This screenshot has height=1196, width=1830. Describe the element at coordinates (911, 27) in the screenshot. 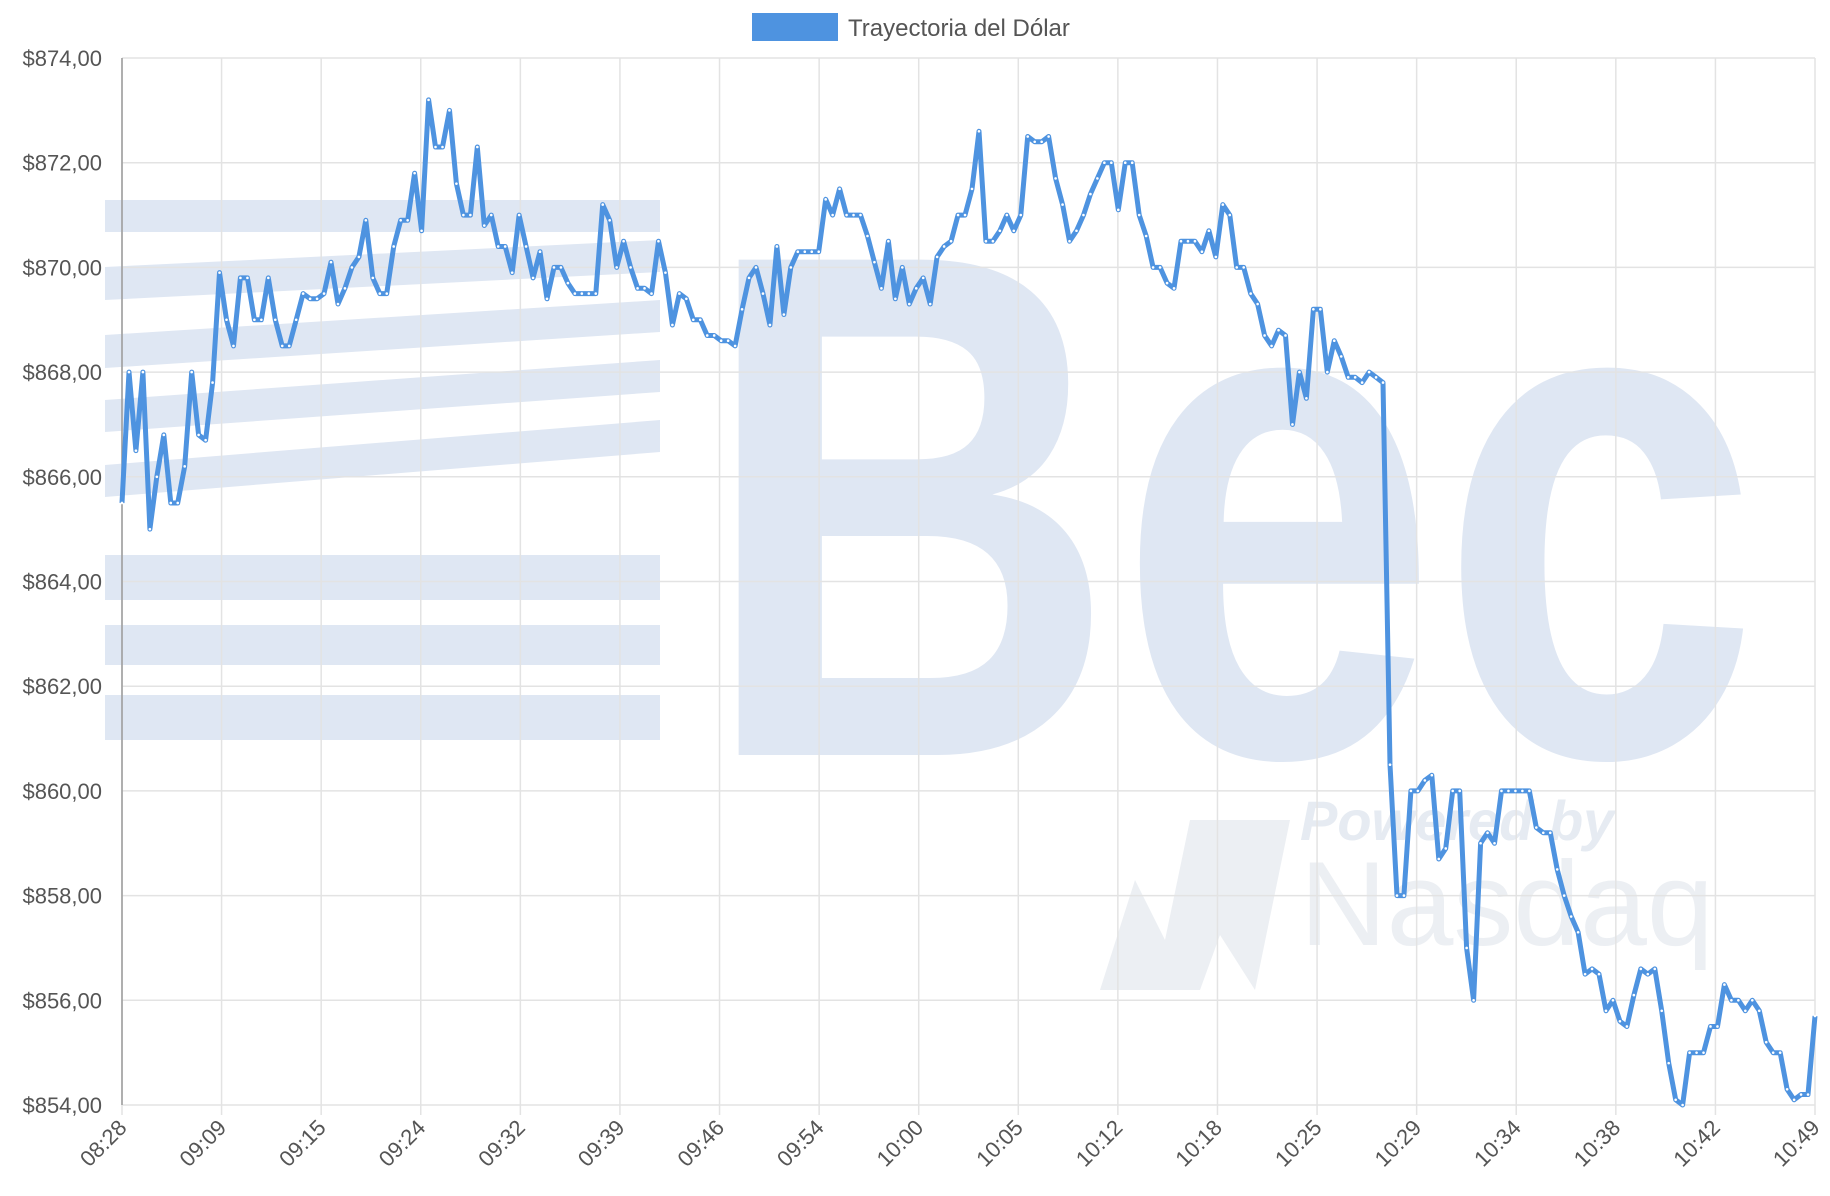

I see `legend: Trayectoria del Dólar` at that location.